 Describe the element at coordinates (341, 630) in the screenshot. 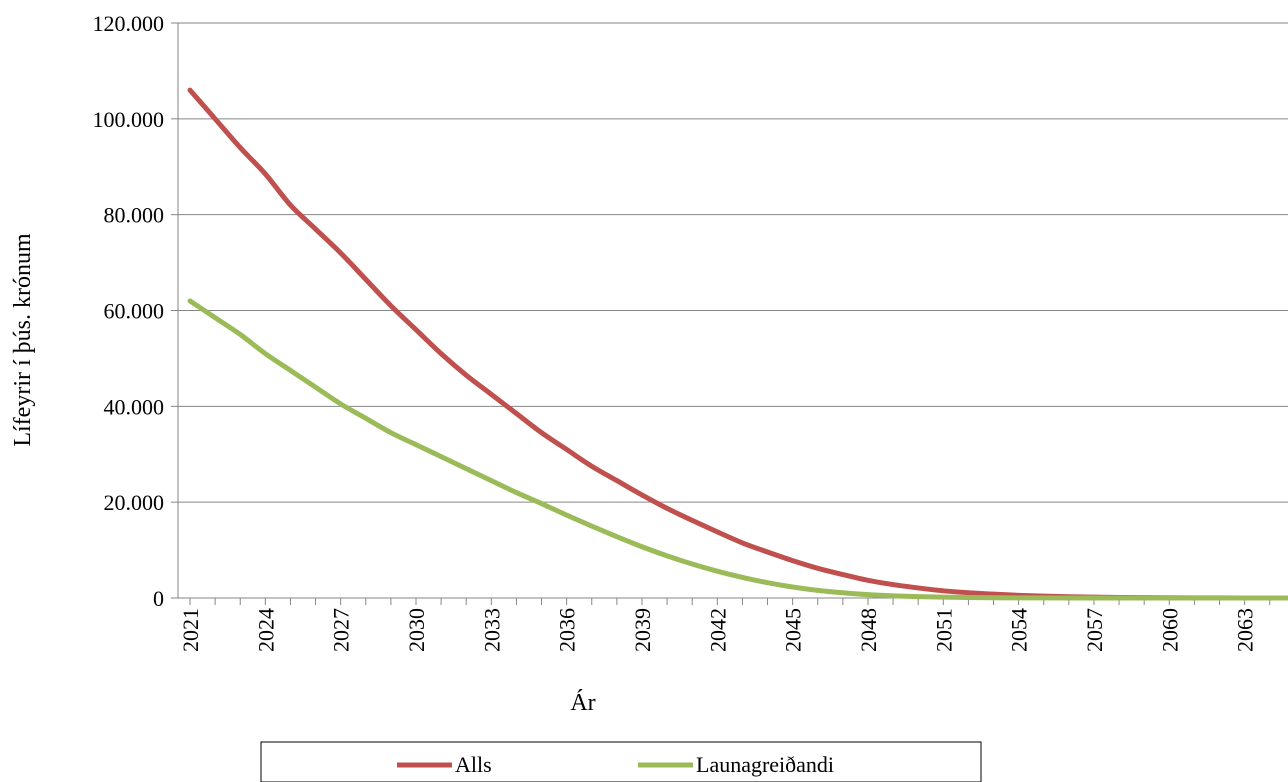

I see `x-tick-label: 2027` at that location.